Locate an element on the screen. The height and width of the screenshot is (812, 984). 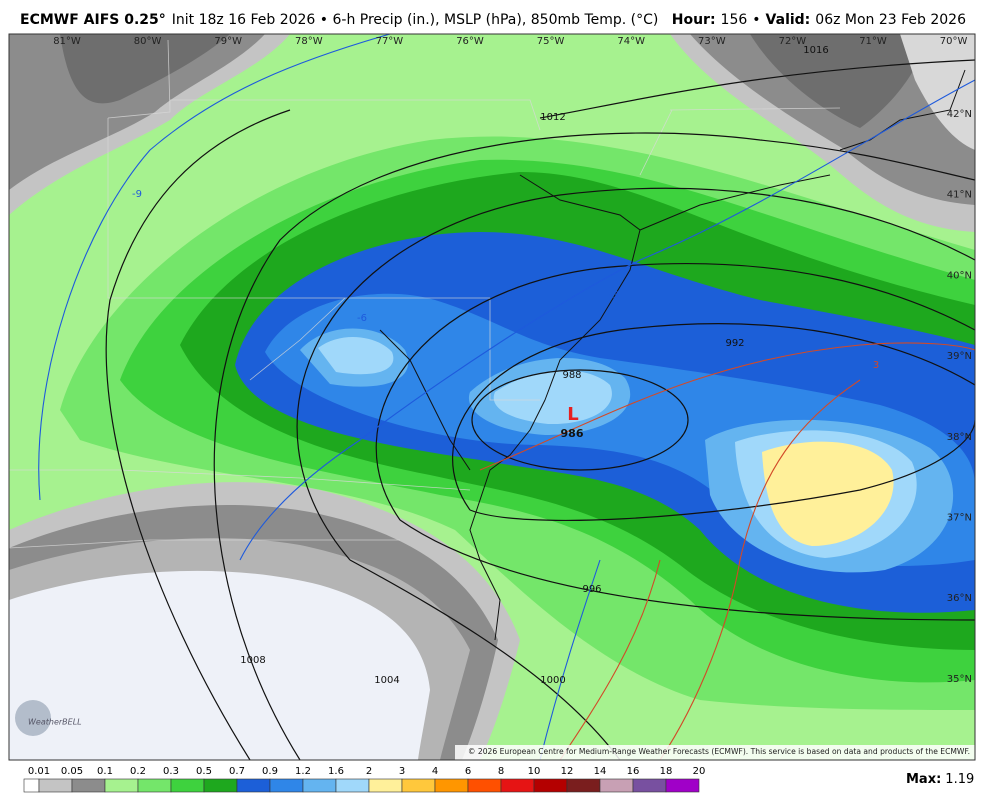
low-pressure: 986 is located at coordinates (572, 433).